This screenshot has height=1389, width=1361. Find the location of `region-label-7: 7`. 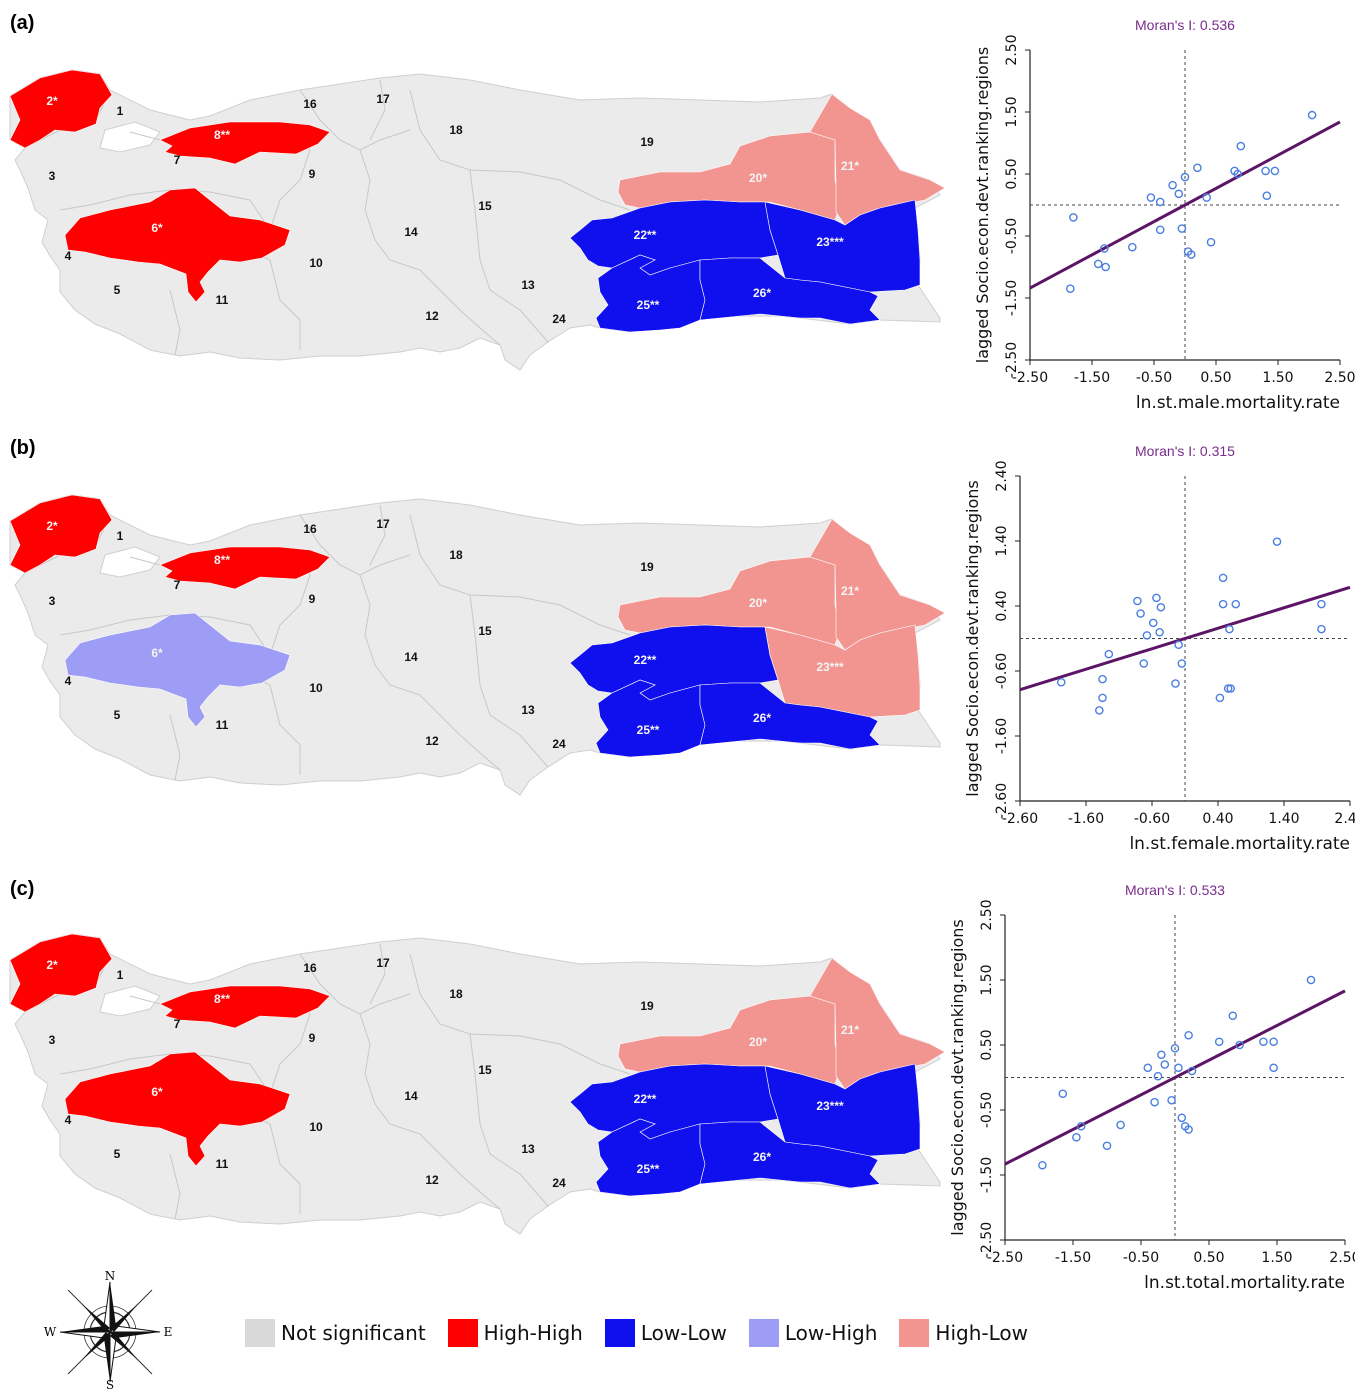

region-label-7: 7 is located at coordinates (177, 585).